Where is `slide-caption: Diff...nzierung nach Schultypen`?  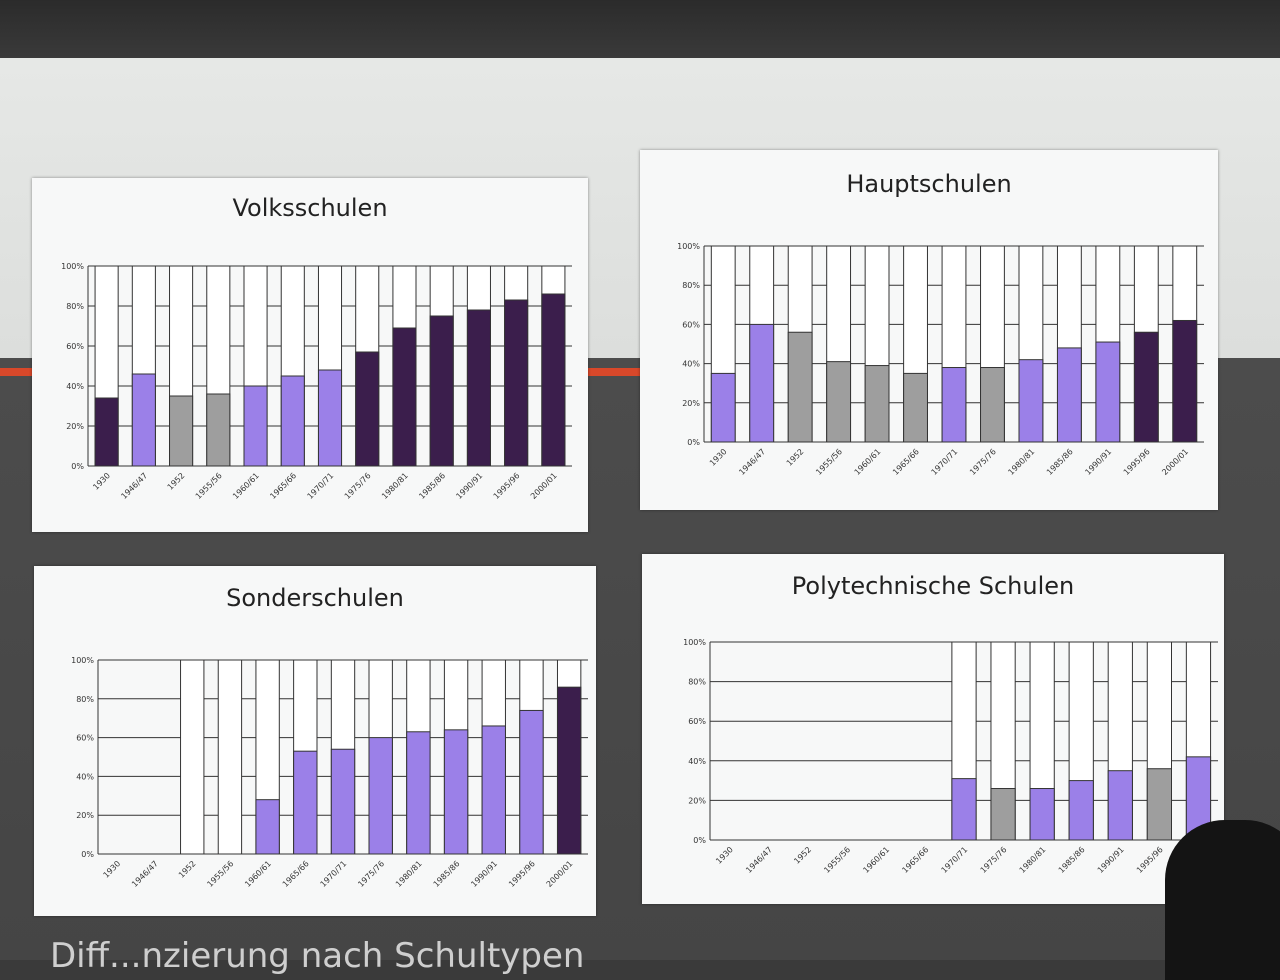
slide-caption: Diff...nzierung nach Schultypen is located at coordinates (317, 956).